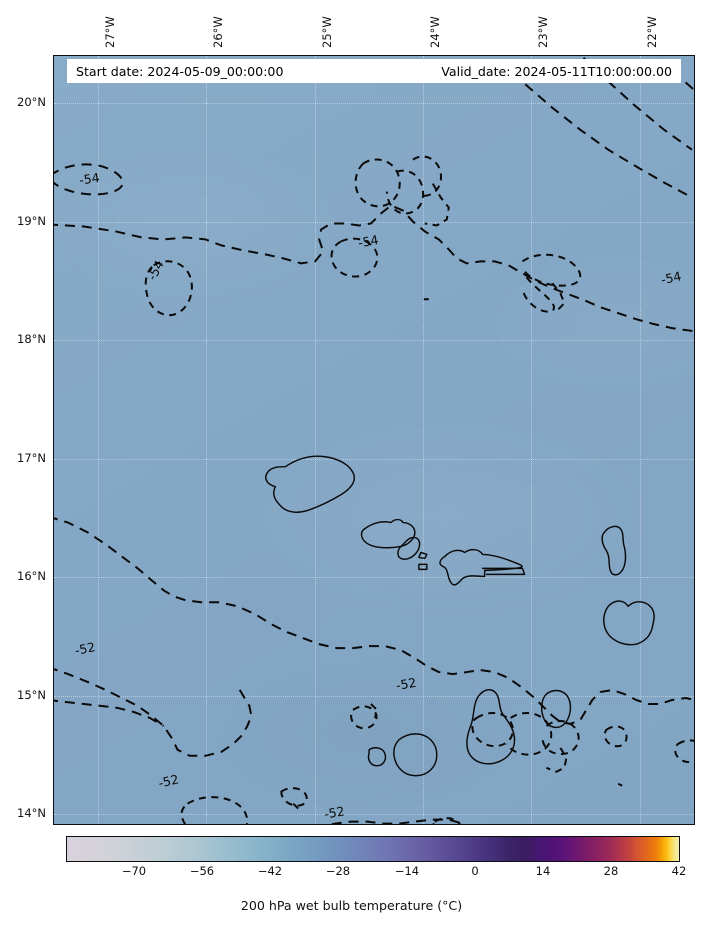  I want to click on ytick-label-5: 15°N, so click(31, 695).